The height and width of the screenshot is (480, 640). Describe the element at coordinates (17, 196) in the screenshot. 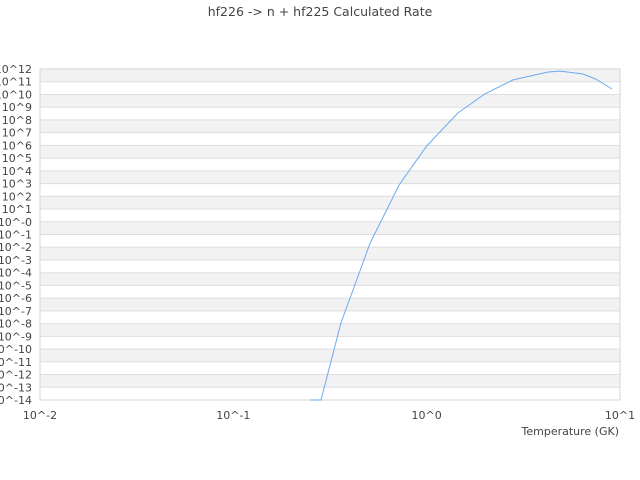

I see `y-tick-label: 10^2` at that location.